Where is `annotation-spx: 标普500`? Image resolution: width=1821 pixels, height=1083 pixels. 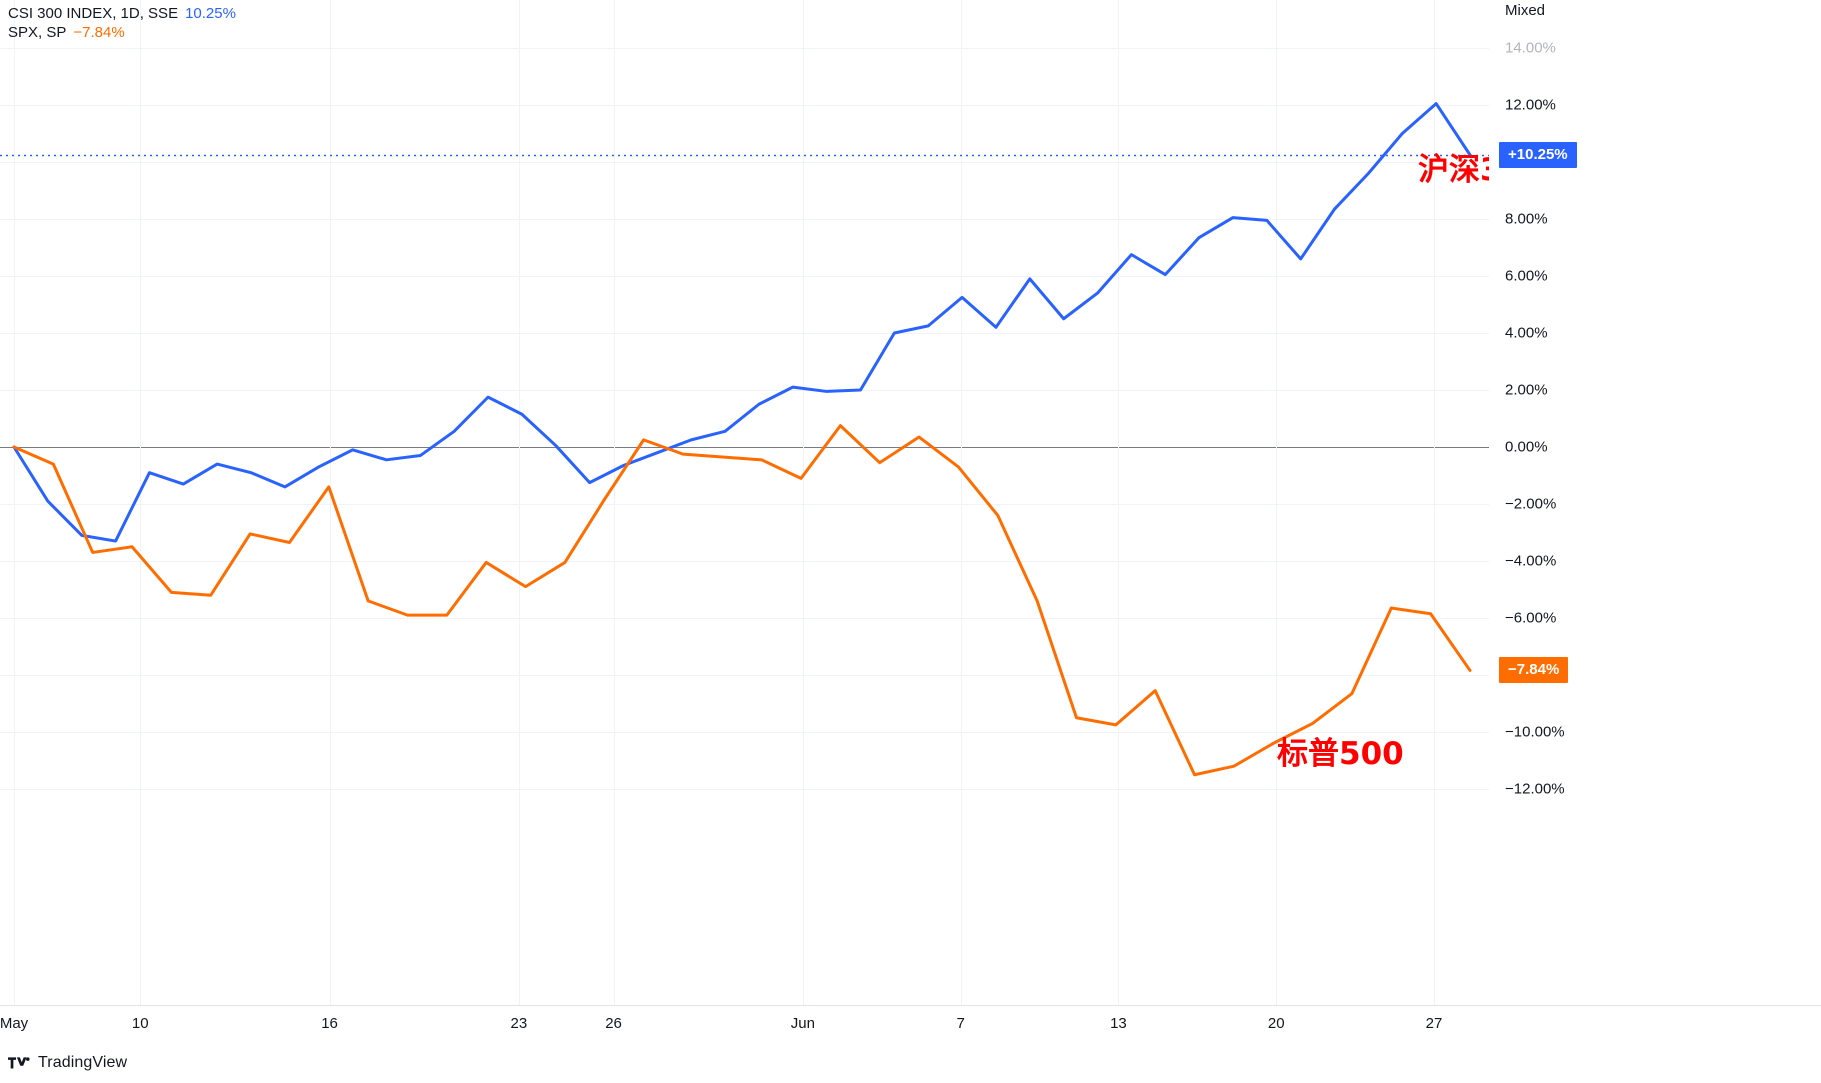 annotation-spx: 标普500 is located at coordinates (1340, 754).